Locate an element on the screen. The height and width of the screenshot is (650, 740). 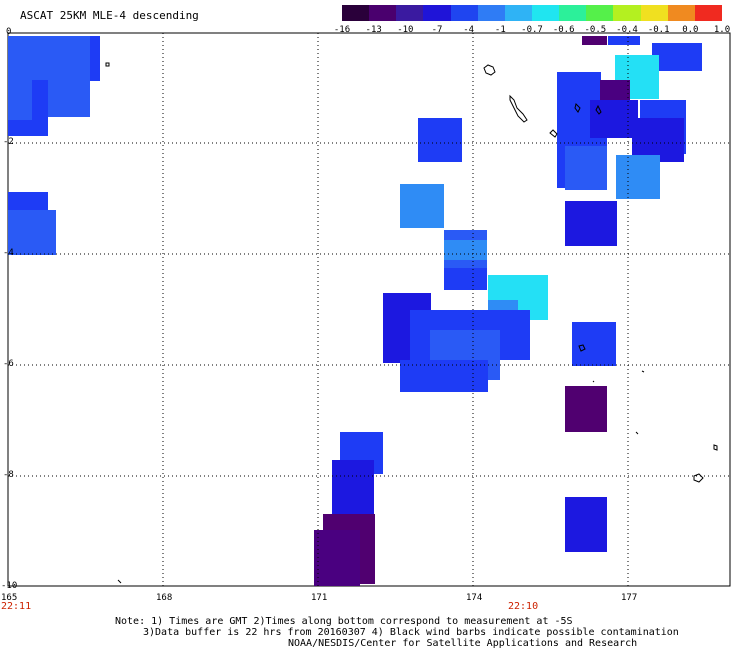
lat-label-2: -2 is located at coordinates (8, 142).